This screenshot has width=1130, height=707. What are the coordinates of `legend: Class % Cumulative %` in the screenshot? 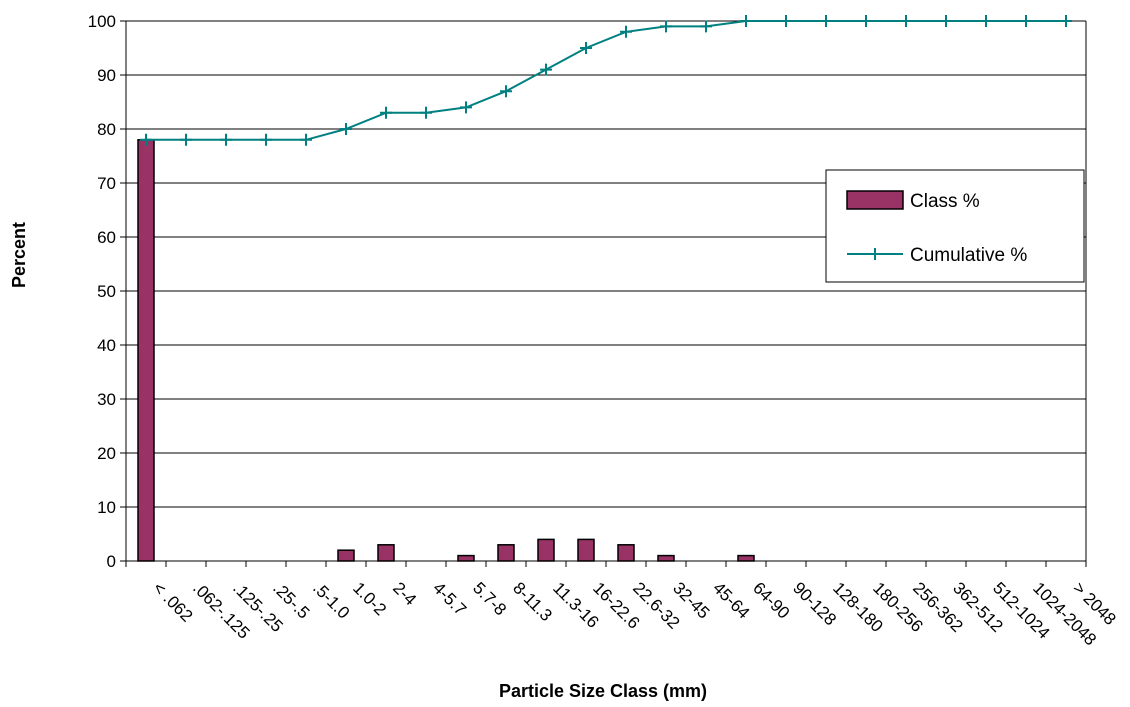 It's located at (955, 226).